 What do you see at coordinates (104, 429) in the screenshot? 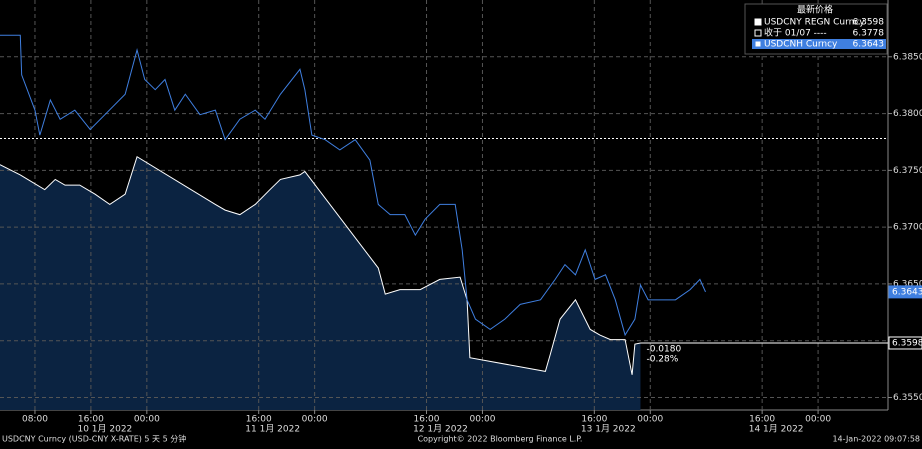
I see `date-label: 10 1月 2022` at bounding box center [104, 429].